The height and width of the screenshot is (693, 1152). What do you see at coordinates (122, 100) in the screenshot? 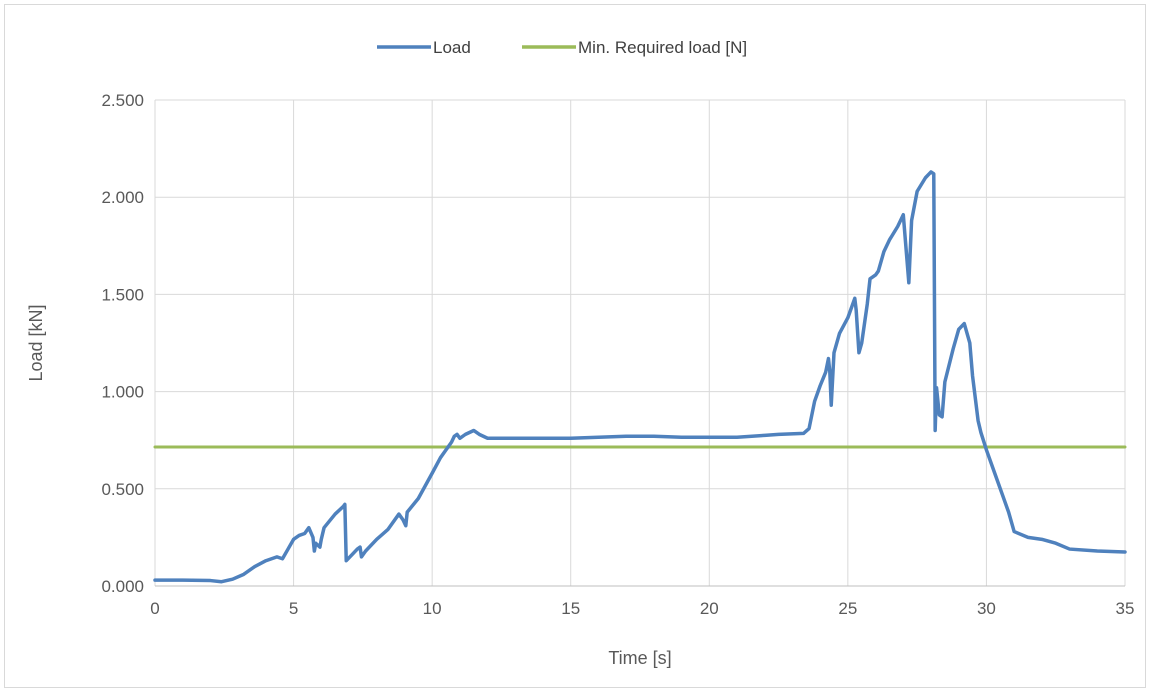
I see `y-tick-label: 2.500` at bounding box center [122, 100].